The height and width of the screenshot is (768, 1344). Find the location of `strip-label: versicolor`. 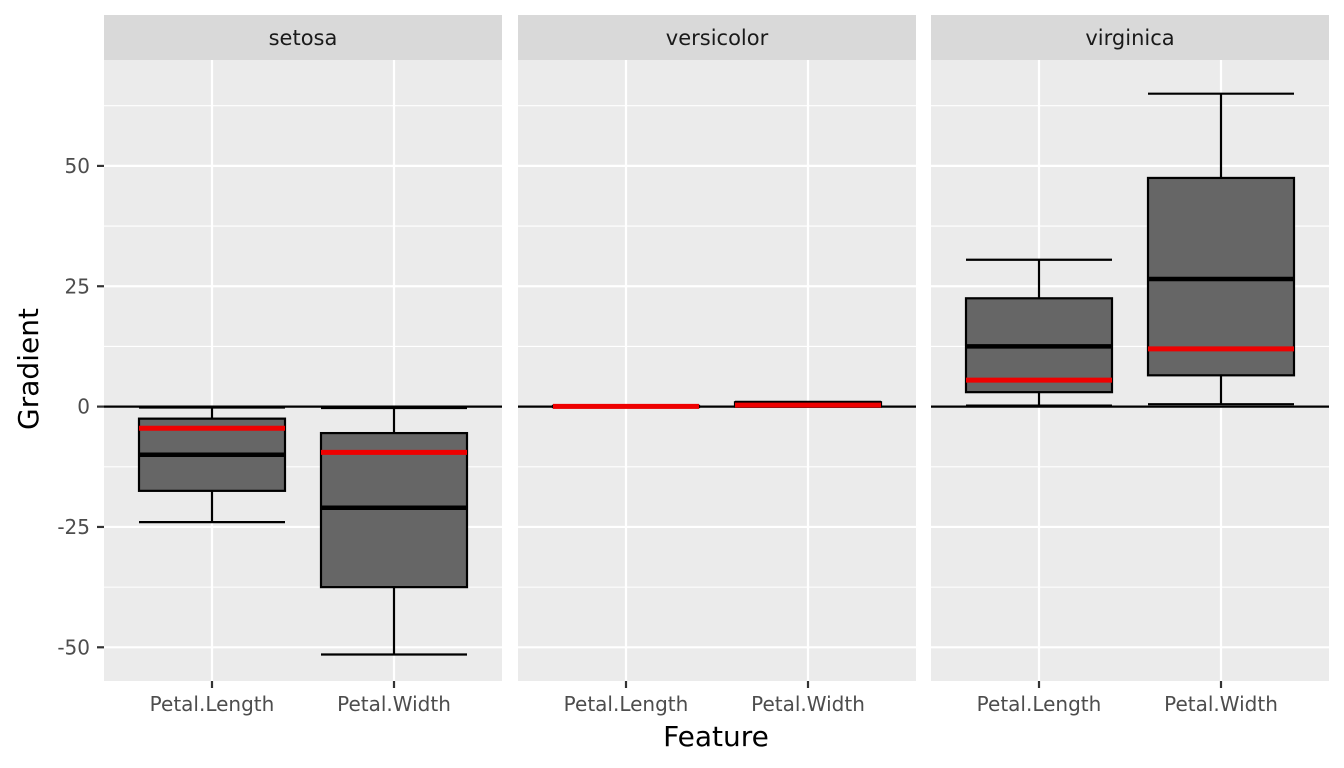

strip-label: versicolor is located at coordinates (717, 38).